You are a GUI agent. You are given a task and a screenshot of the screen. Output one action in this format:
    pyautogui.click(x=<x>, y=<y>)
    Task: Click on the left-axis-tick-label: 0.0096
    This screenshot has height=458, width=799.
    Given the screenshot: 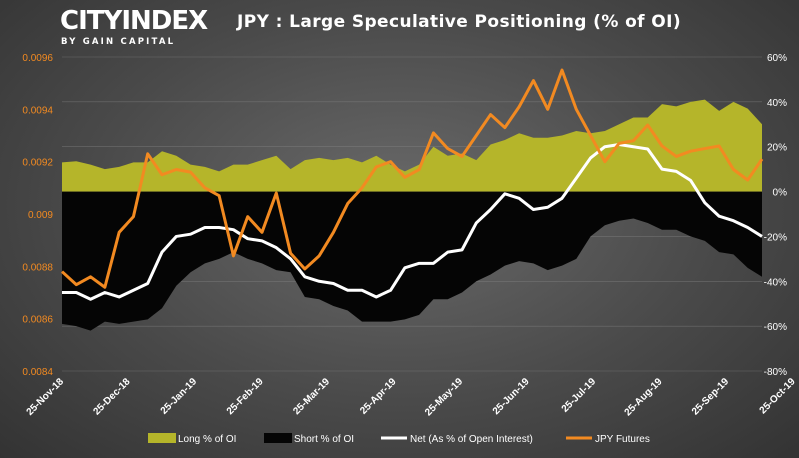 What is the action you would take?
    pyautogui.click(x=37, y=58)
    